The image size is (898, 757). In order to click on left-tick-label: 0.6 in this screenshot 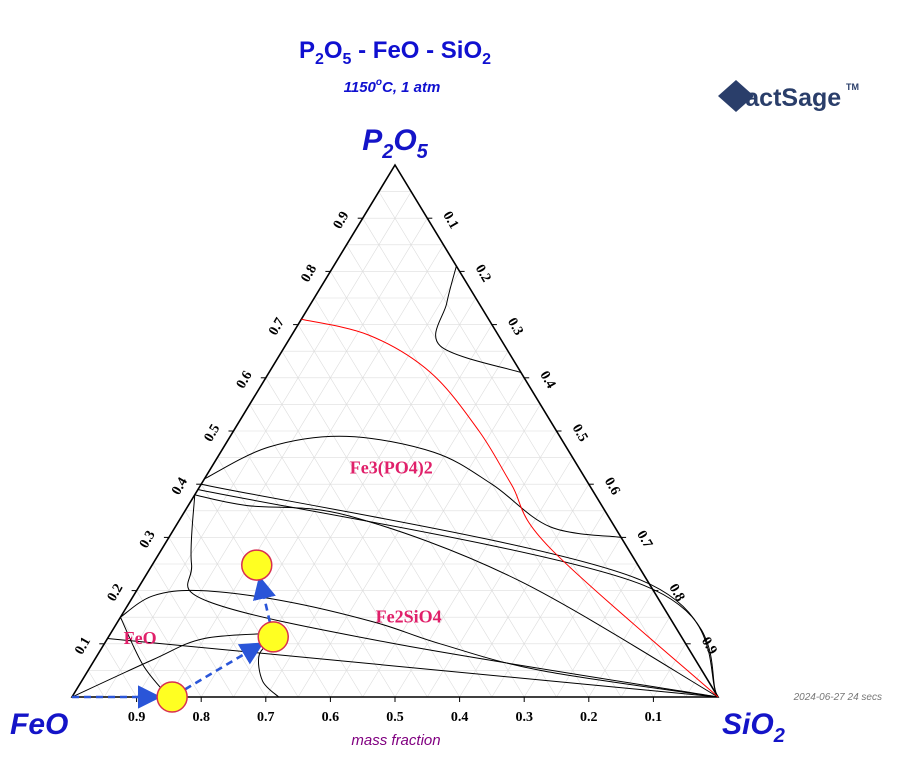, I will do `click(245, 380)`.